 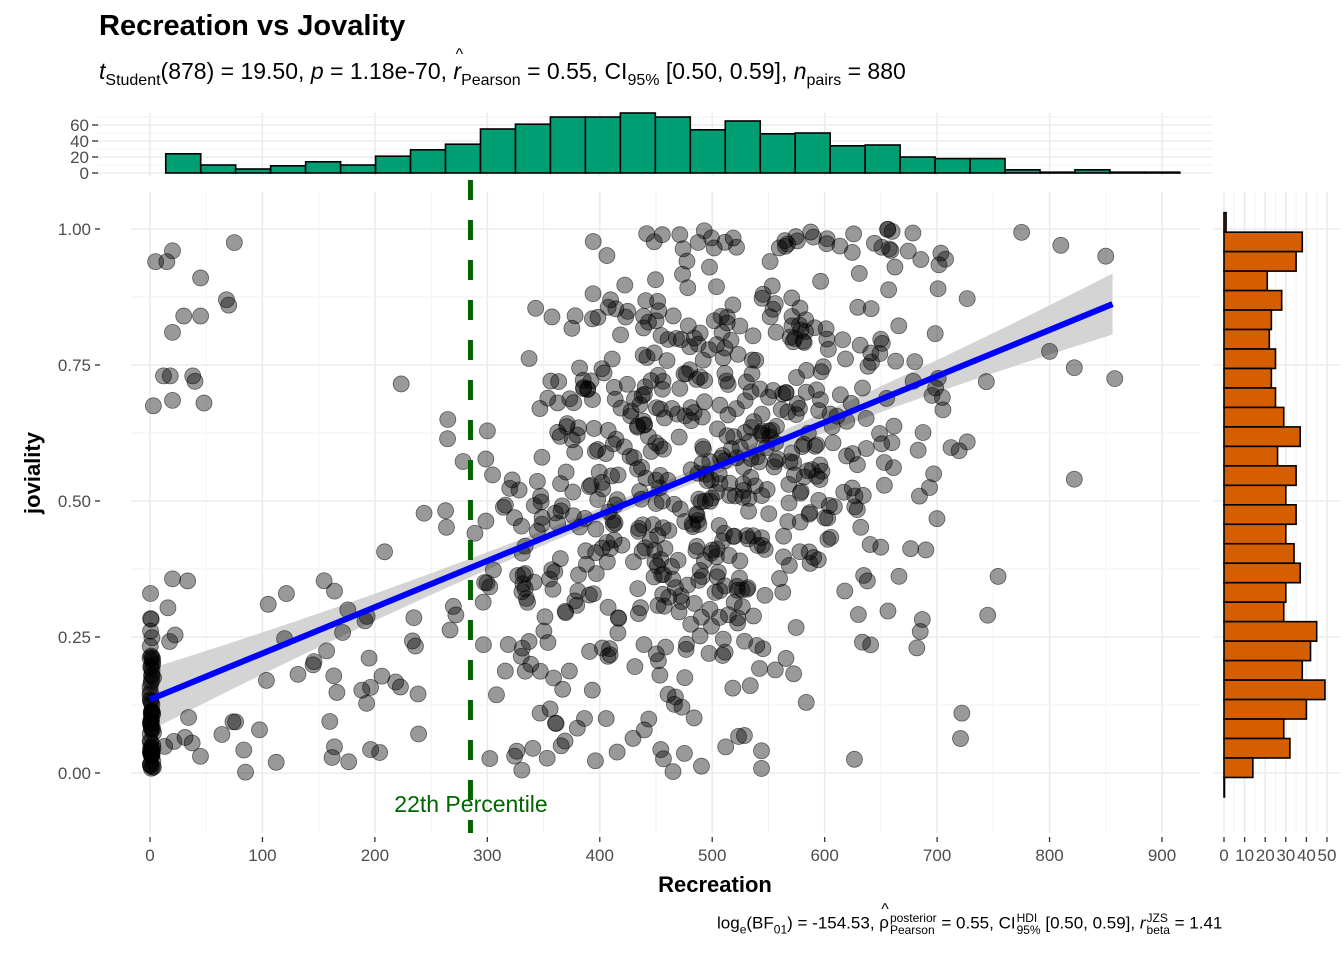 I want to click on percentile-label: 22th Percentile, so click(x=470, y=804).